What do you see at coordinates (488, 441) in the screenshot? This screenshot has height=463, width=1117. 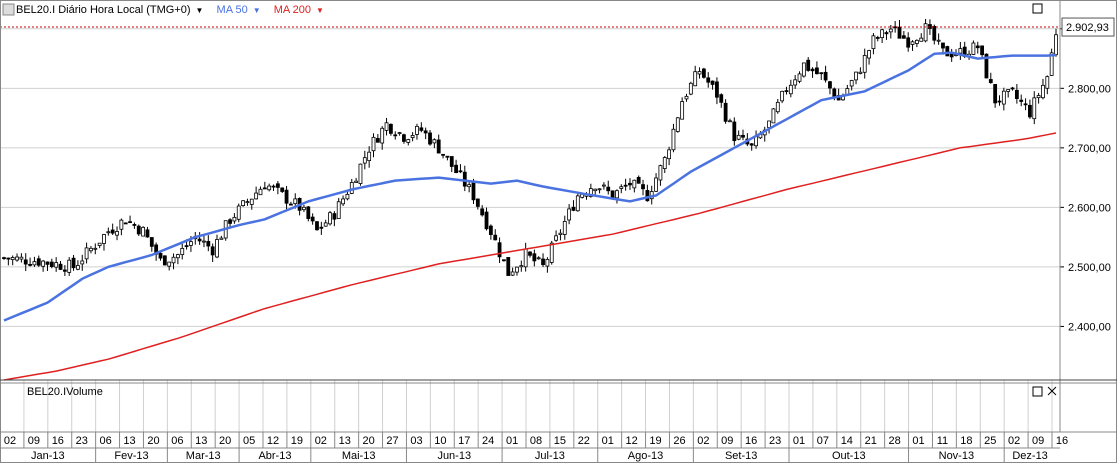 I see `x-day-label: 24` at bounding box center [488, 441].